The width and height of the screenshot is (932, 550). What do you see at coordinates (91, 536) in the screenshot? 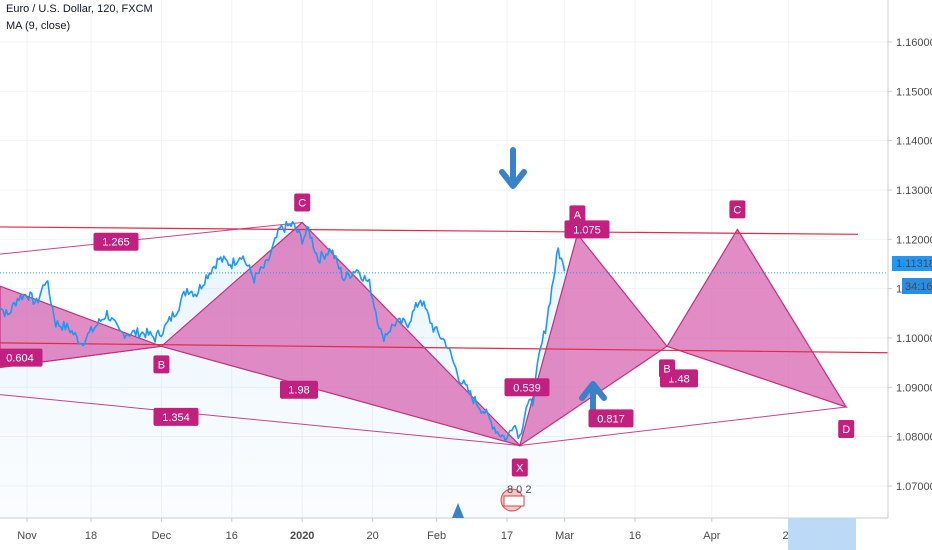
I see `x-tick-label: 18` at bounding box center [91, 536].